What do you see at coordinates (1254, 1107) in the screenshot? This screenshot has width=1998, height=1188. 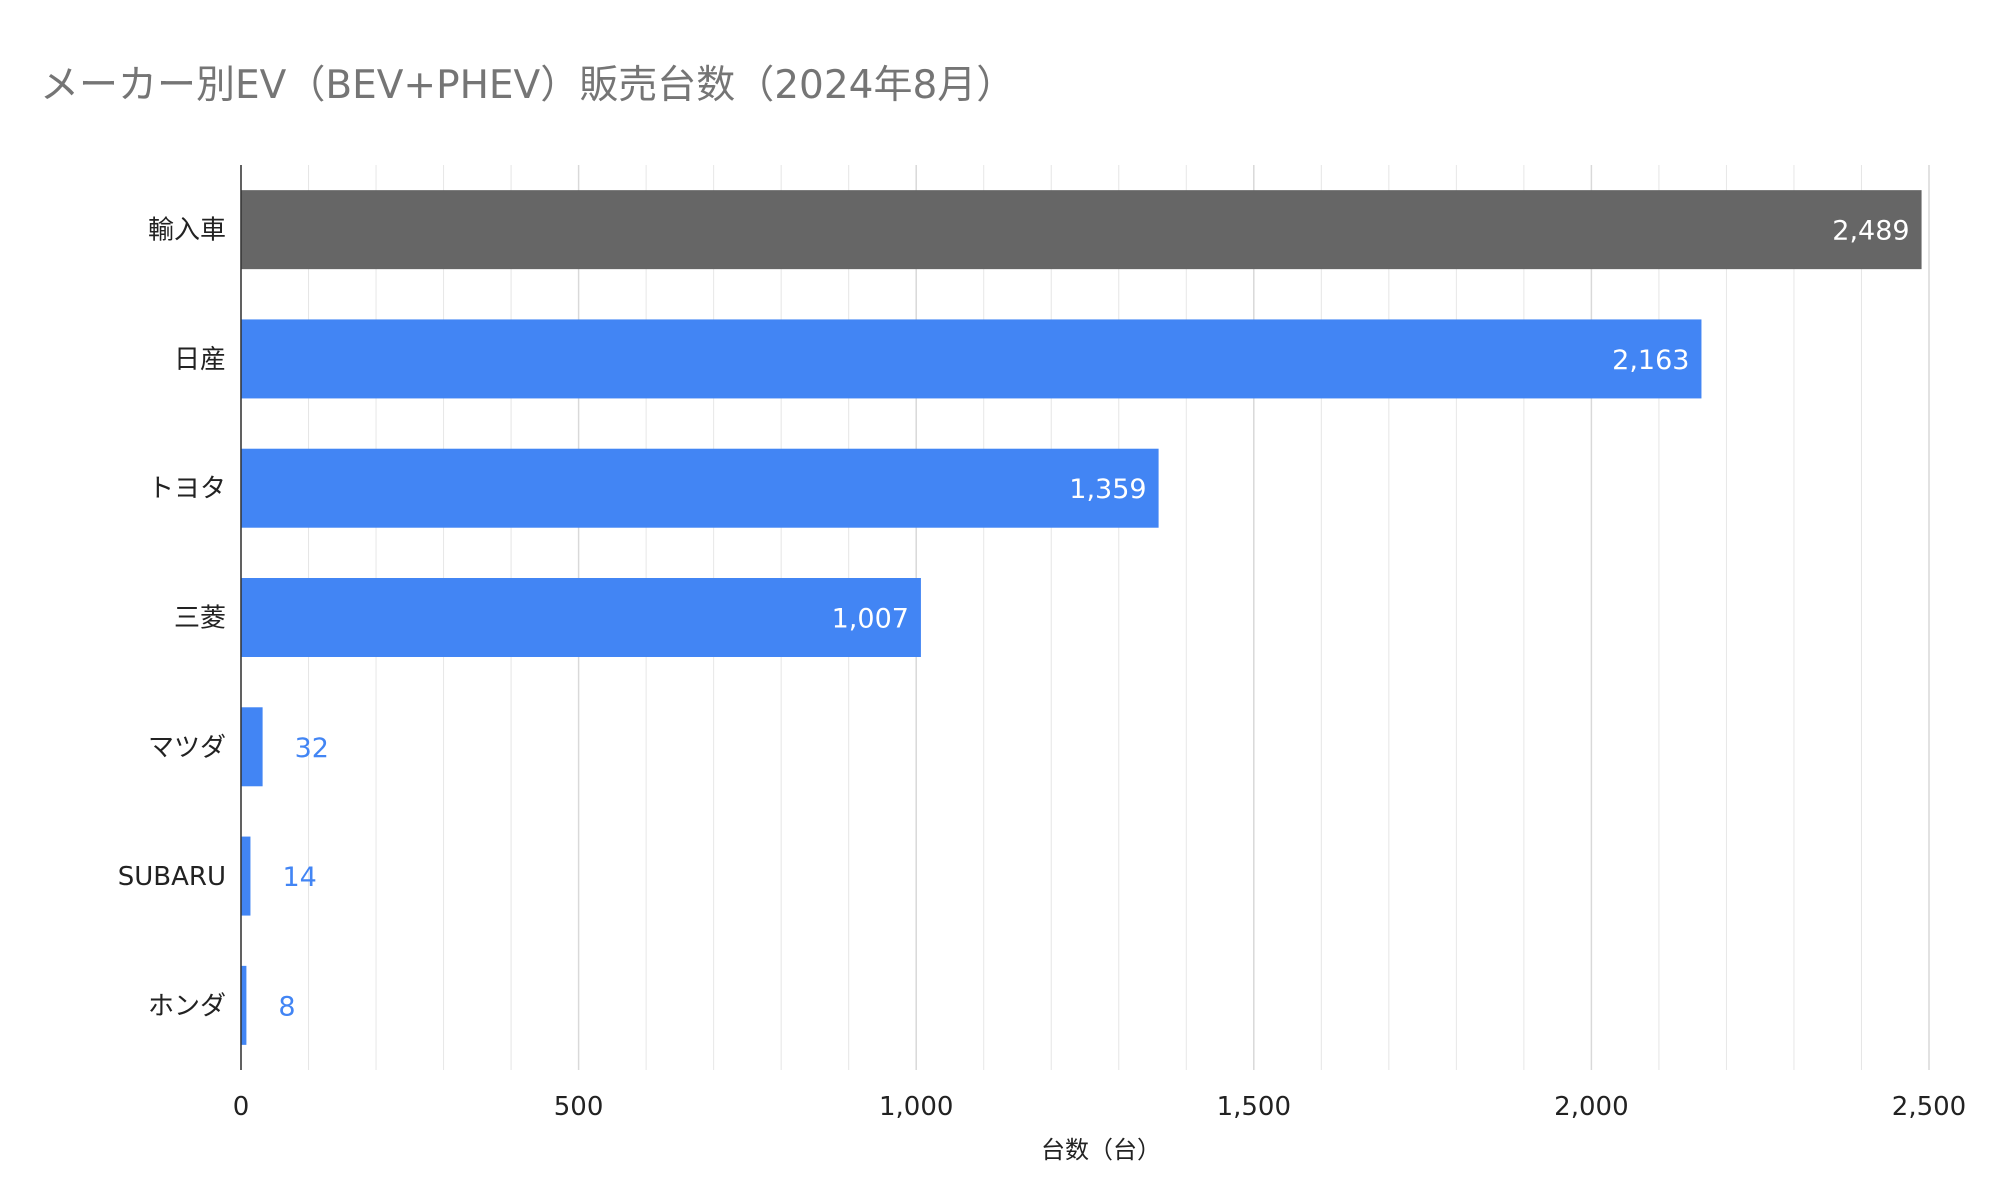 I see `x-tick-label: 1,500` at bounding box center [1254, 1107].